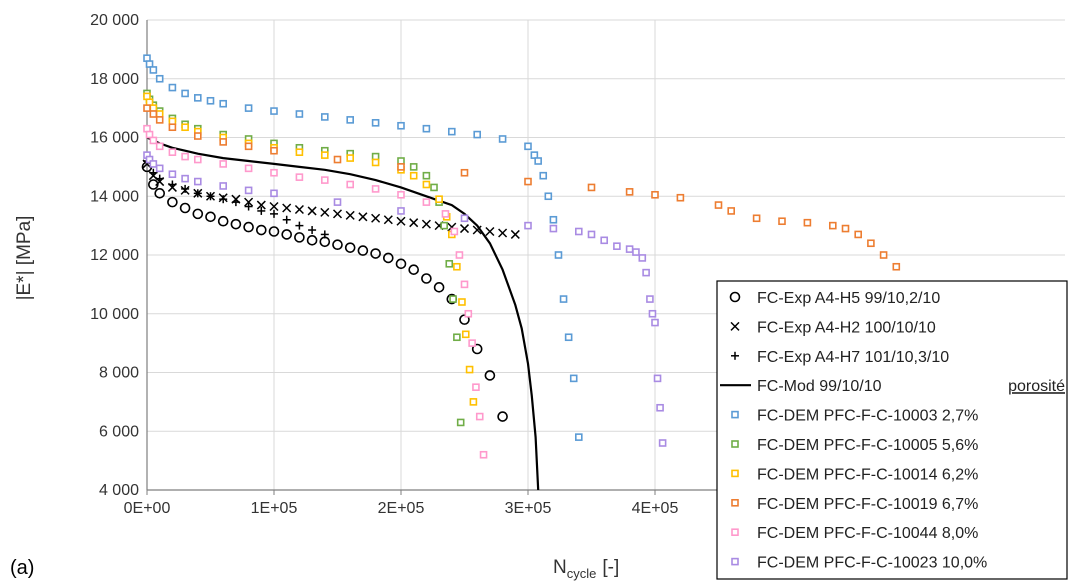 The image size is (1071, 582). What do you see at coordinates (1036, 386) in the screenshot?
I see `legend-header: porosité` at bounding box center [1036, 386].